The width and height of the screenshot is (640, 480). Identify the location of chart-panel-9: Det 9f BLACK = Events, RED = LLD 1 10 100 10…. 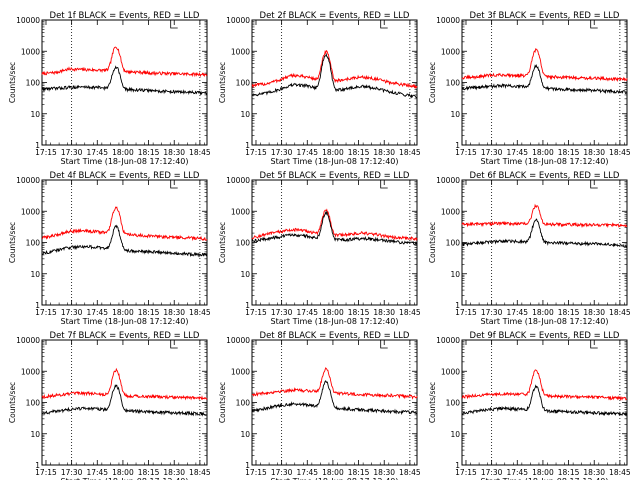
(529, 405).